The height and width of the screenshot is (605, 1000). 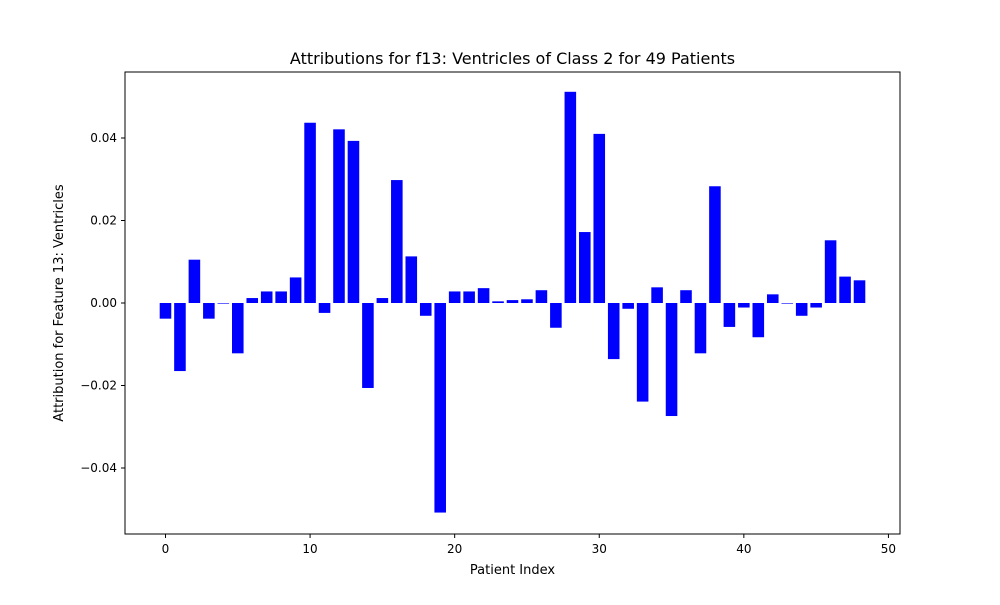 I want to click on y-tick-label: 0.02, so click(x=103, y=221).